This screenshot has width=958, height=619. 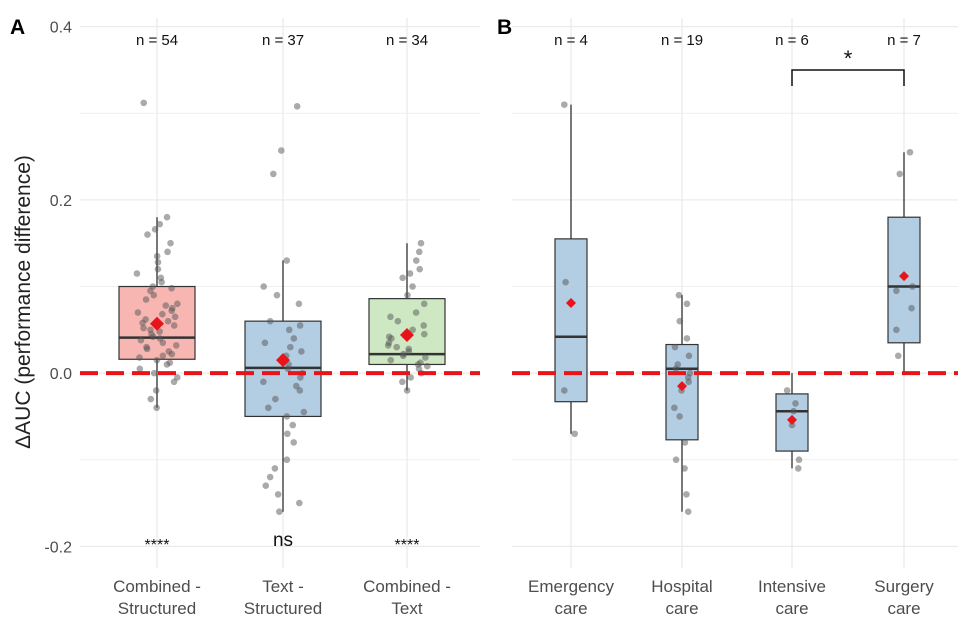 What do you see at coordinates (682, 40) in the screenshot?
I see `n-label: n = 19` at bounding box center [682, 40].